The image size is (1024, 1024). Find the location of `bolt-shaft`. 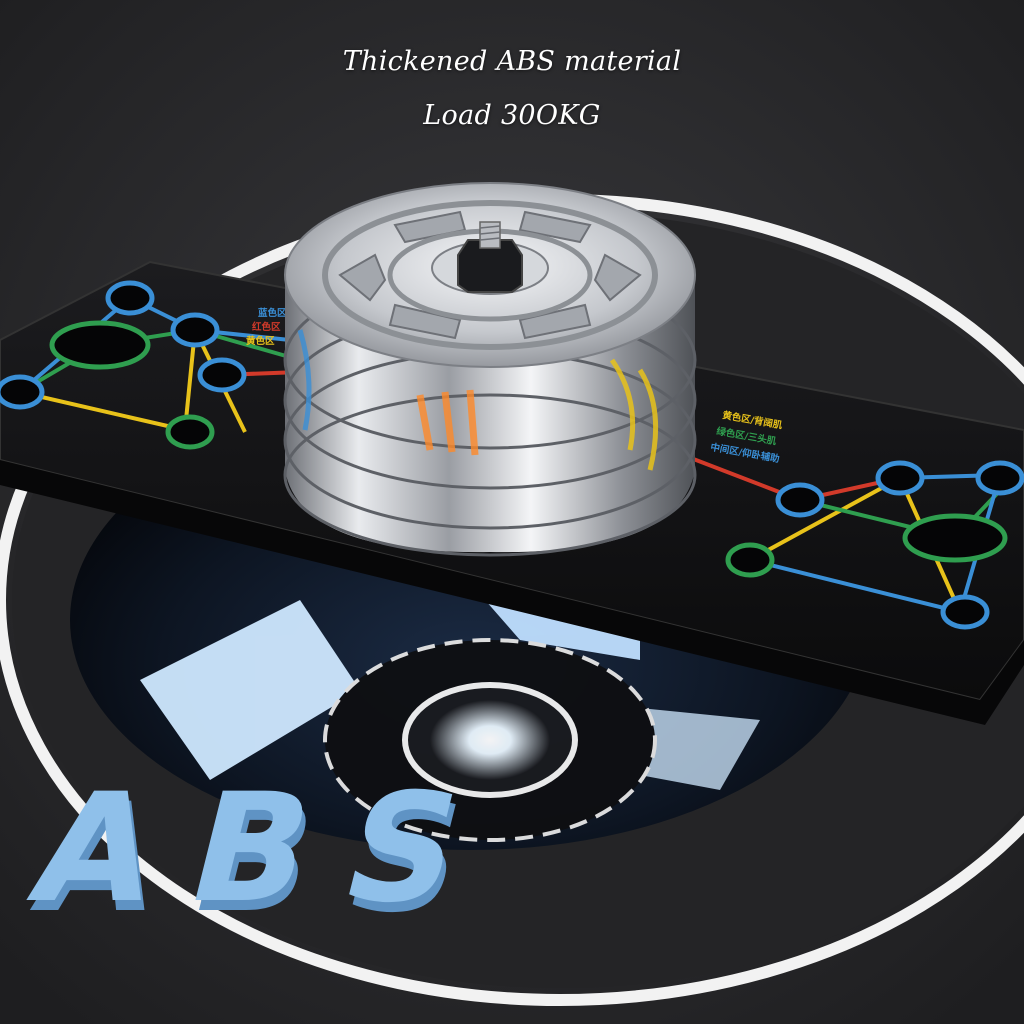

bolt-shaft is located at coordinates (490, 235).